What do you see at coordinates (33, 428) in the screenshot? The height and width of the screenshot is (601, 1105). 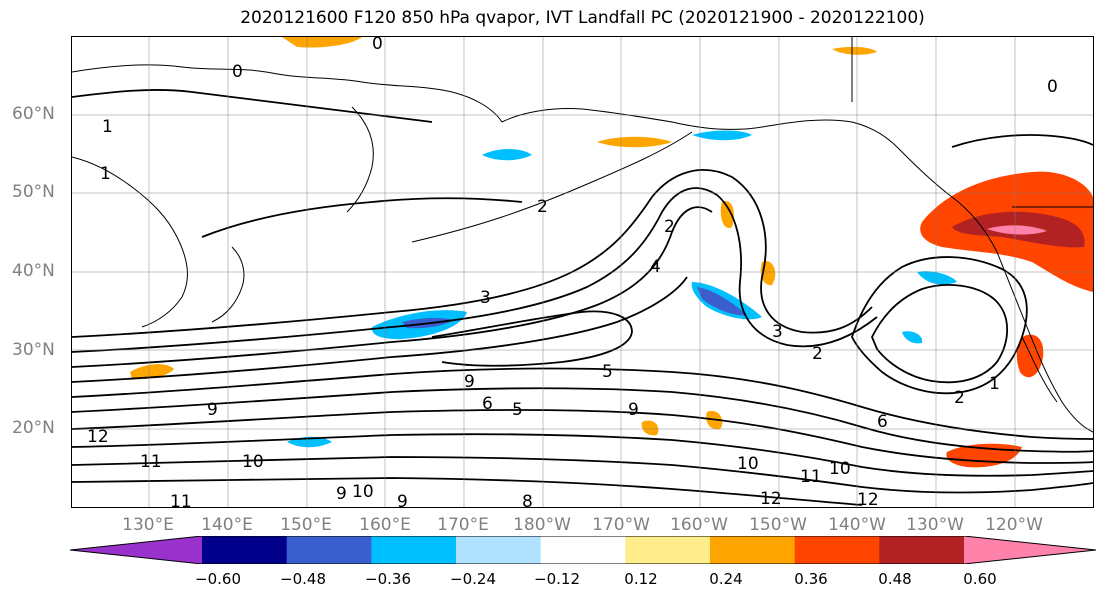 I see `lat-label-20n: 20°N` at bounding box center [33, 428].